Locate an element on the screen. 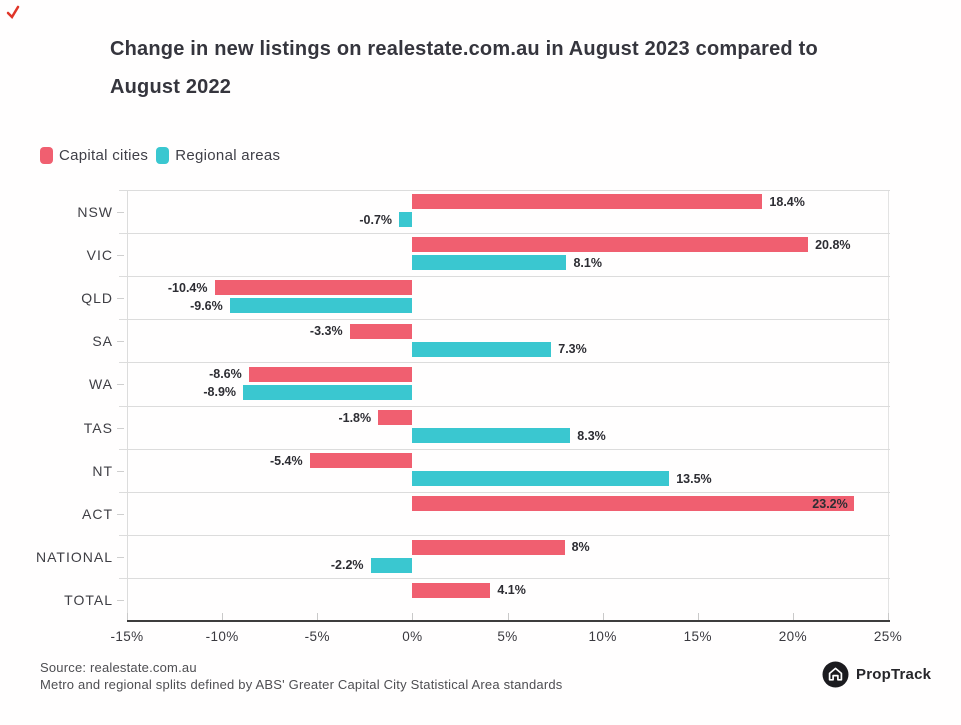 Image resolution: width=961 pixels, height=725 pixels. category-label-sa: SA is located at coordinates (102, 341).